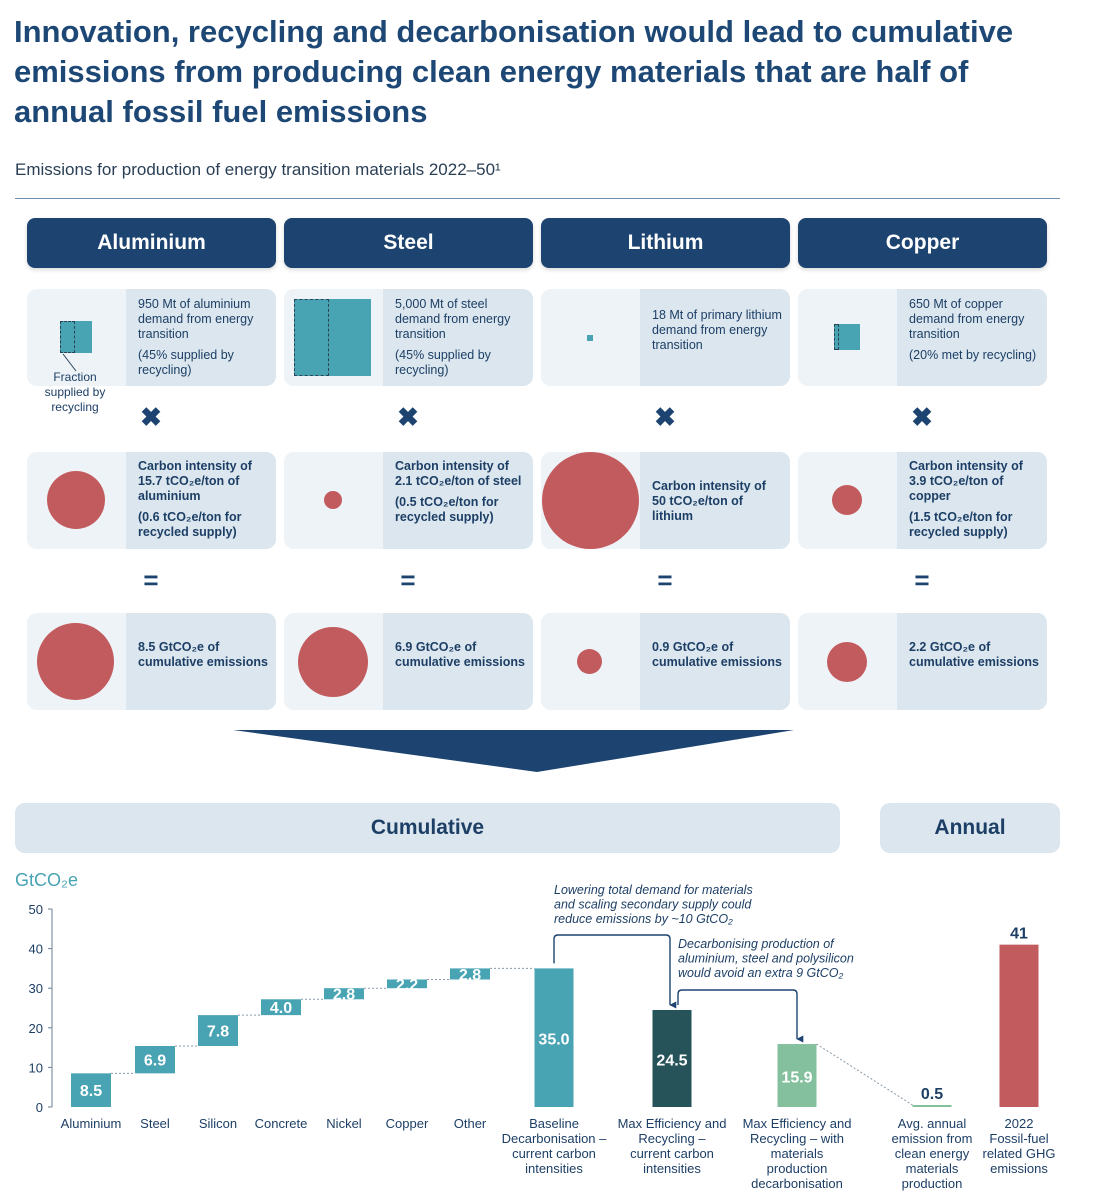 The height and width of the screenshot is (1200, 1095). I want to click on result-card-copper: 2.2 GtCO₂e of cumulative emissions, so click(922, 661).